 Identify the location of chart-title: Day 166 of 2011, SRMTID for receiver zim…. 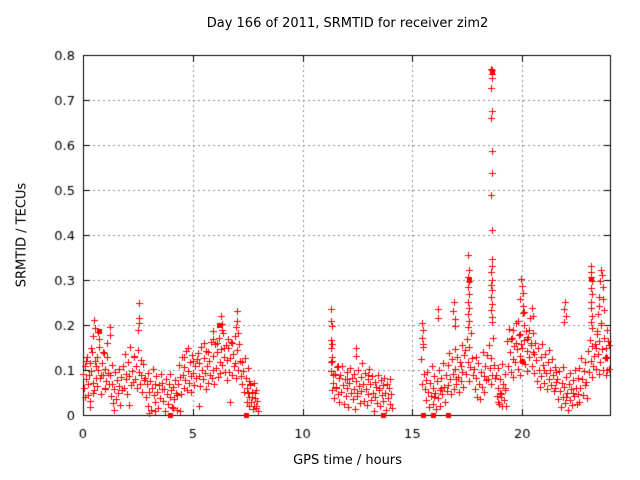
(347, 23).